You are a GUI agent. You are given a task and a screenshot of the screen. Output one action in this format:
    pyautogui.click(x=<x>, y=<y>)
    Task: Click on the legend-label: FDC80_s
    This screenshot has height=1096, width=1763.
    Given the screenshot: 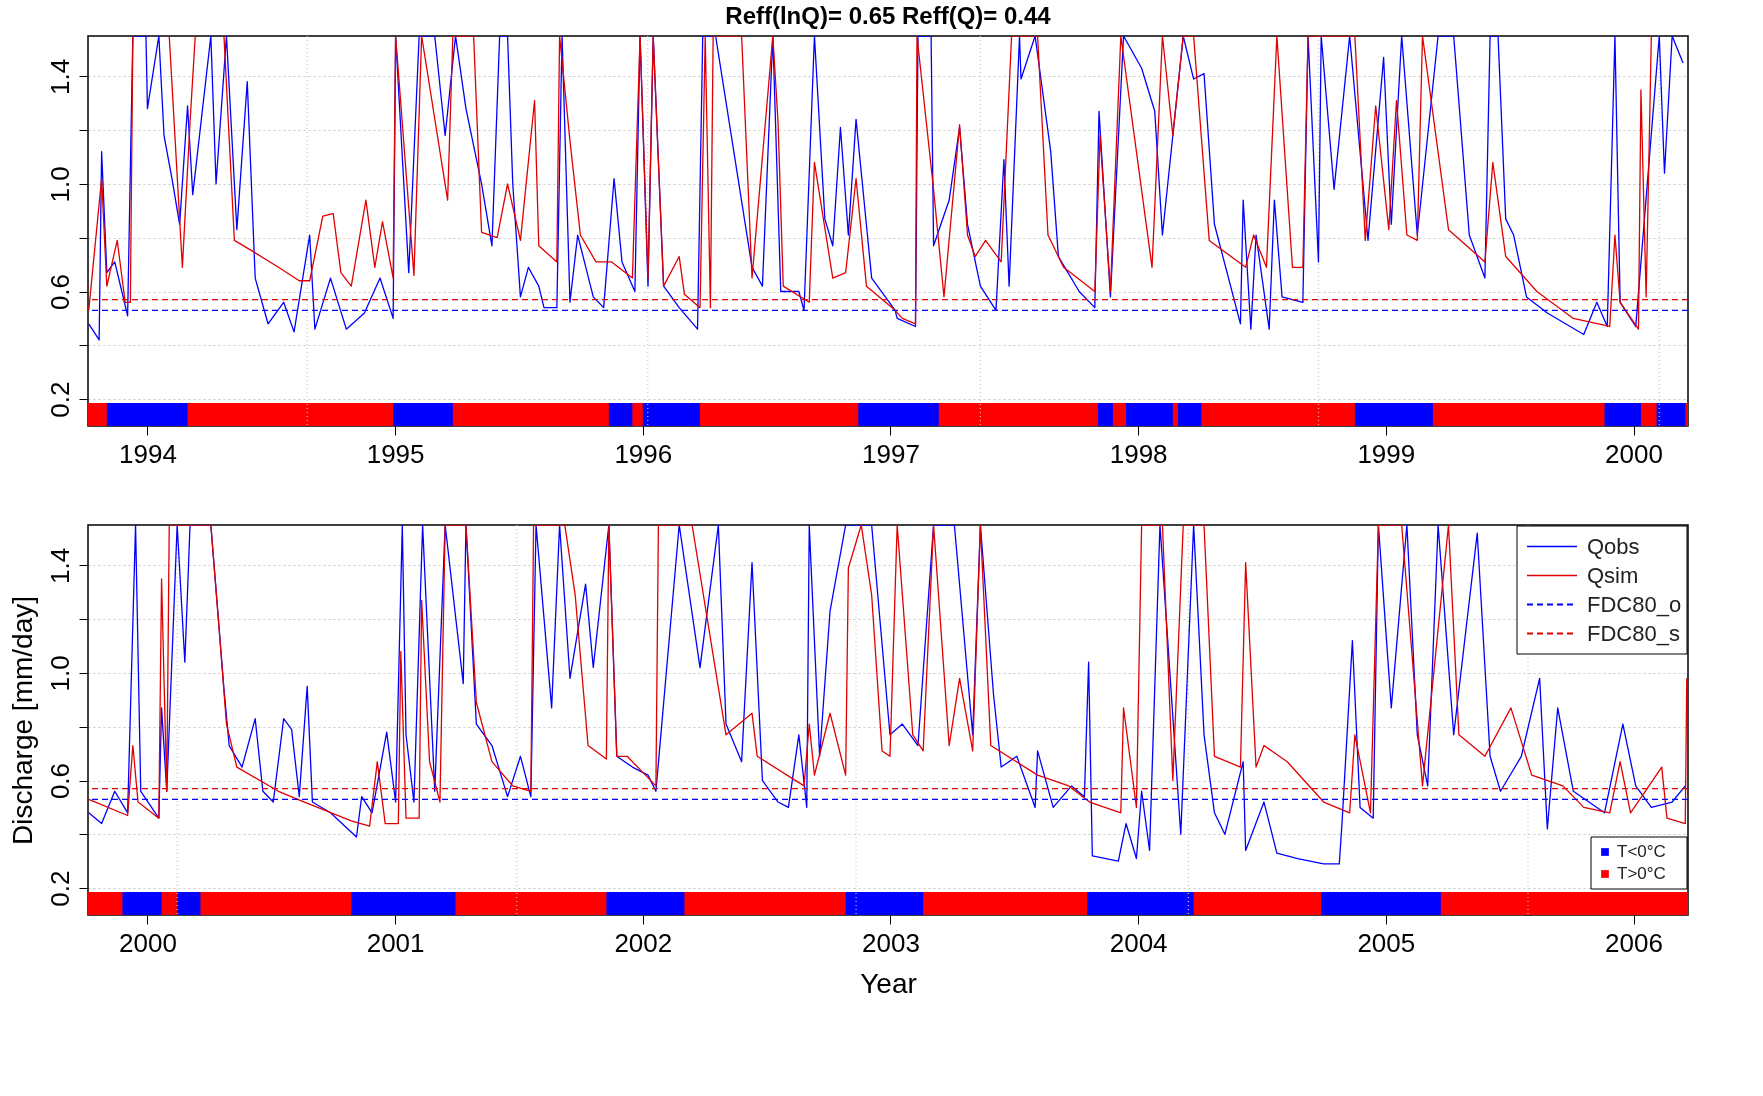 What is the action you would take?
    pyautogui.click(x=1633, y=633)
    